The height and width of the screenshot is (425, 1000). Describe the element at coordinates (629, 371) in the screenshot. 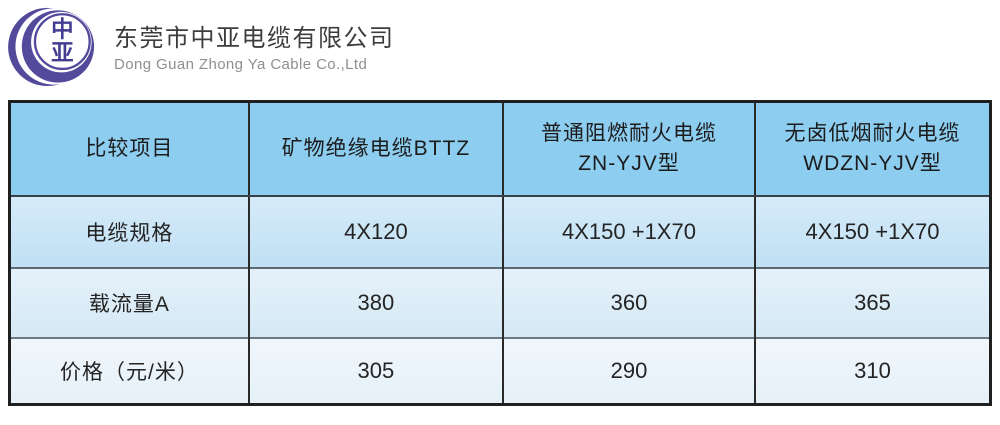

I see `cell-price-zn-yjv: 290` at that location.